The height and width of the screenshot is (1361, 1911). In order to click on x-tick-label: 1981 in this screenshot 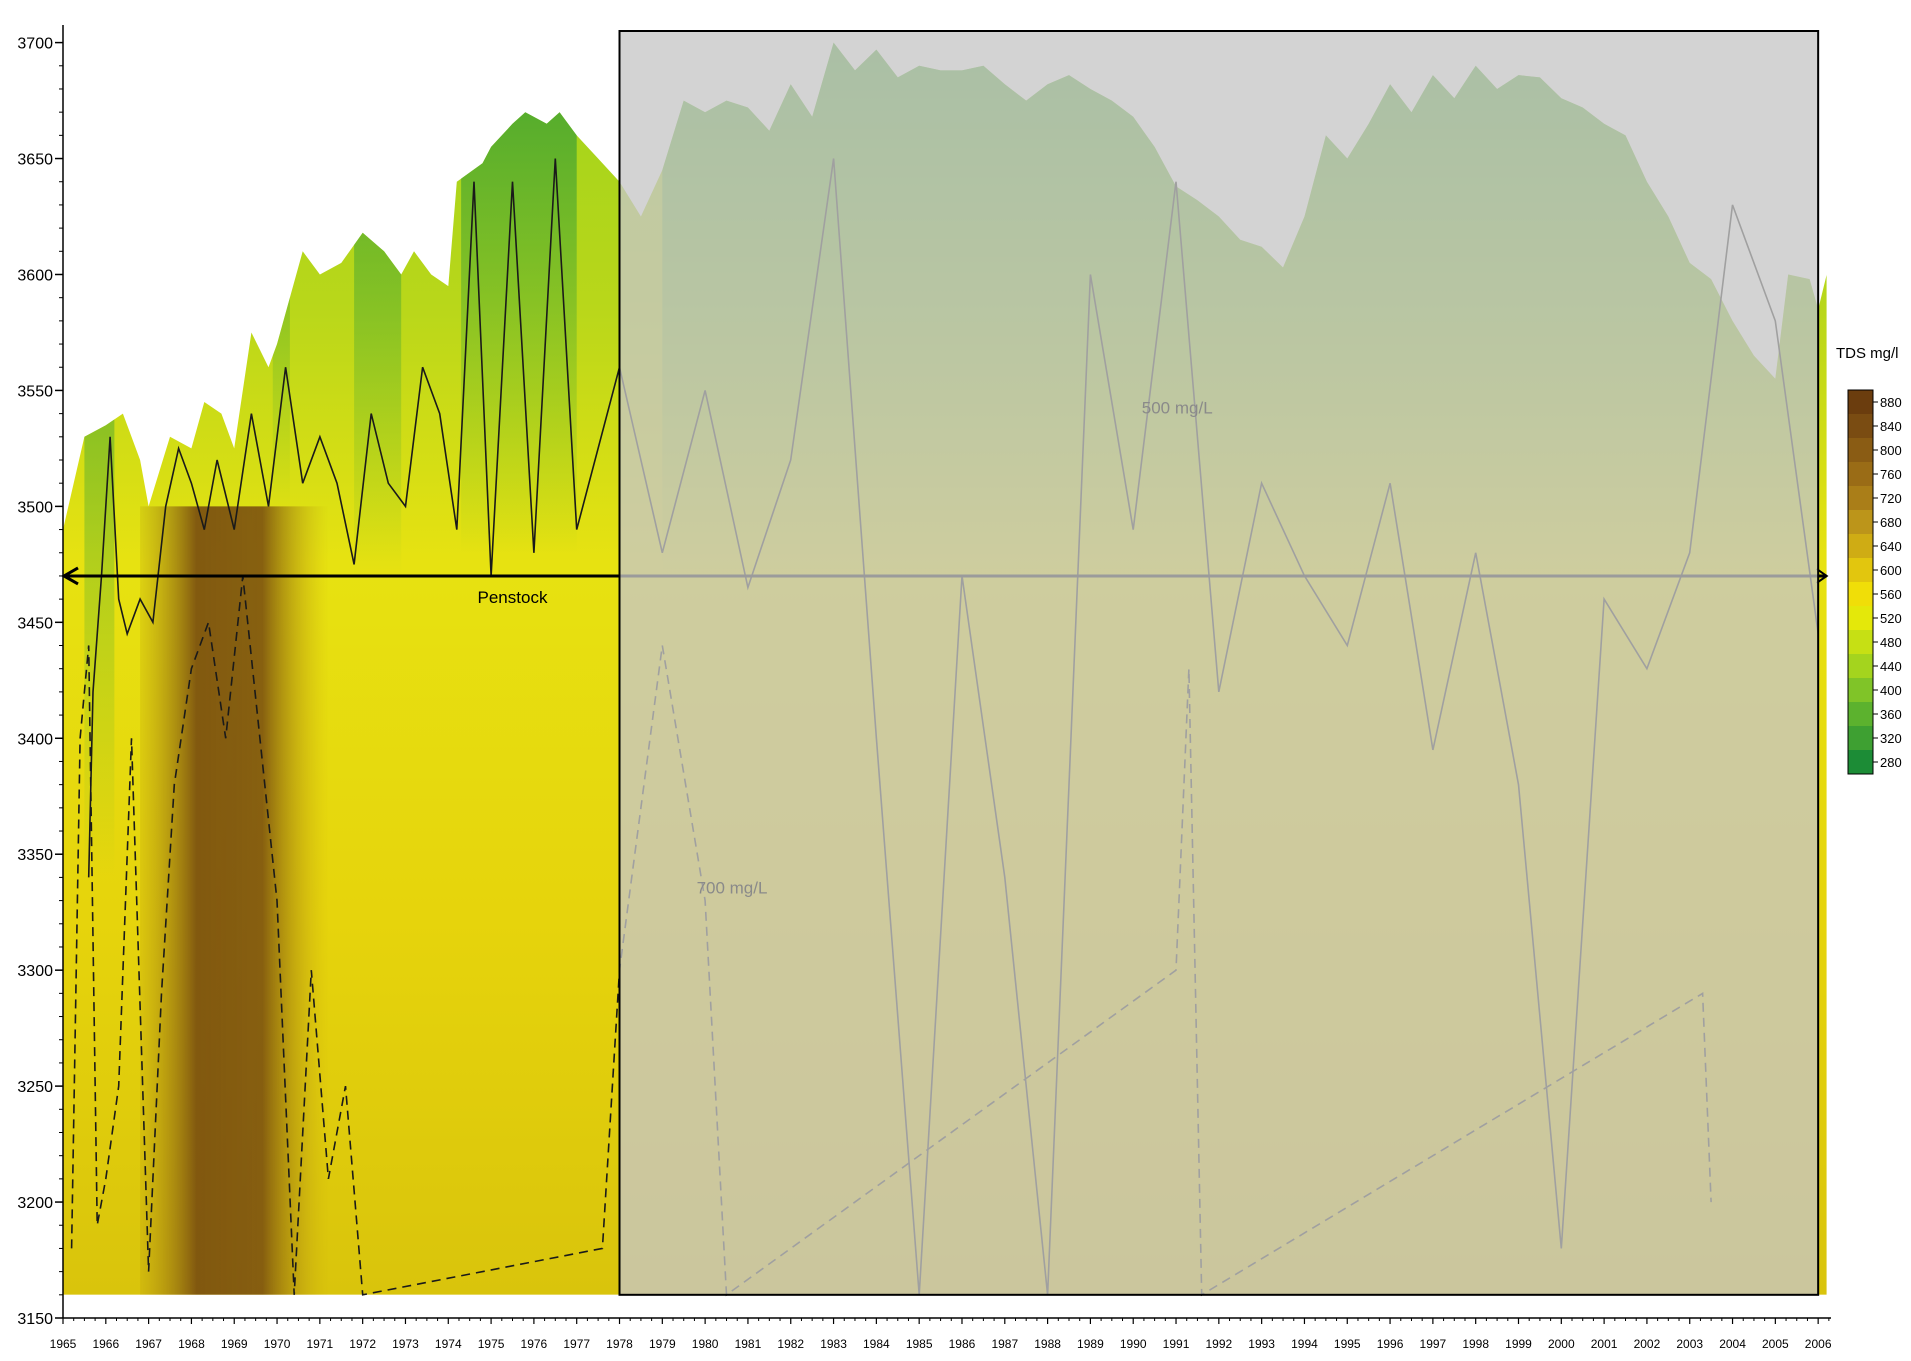, I will do `click(748, 1344)`.